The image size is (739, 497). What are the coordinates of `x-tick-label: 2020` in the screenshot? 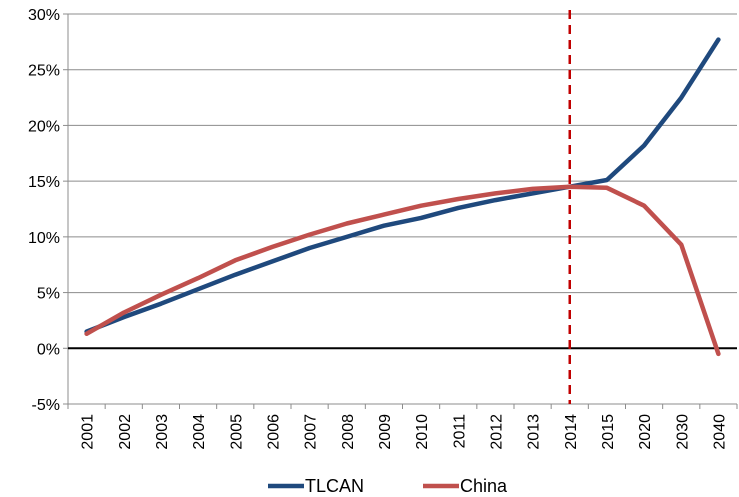 It's located at (645, 432).